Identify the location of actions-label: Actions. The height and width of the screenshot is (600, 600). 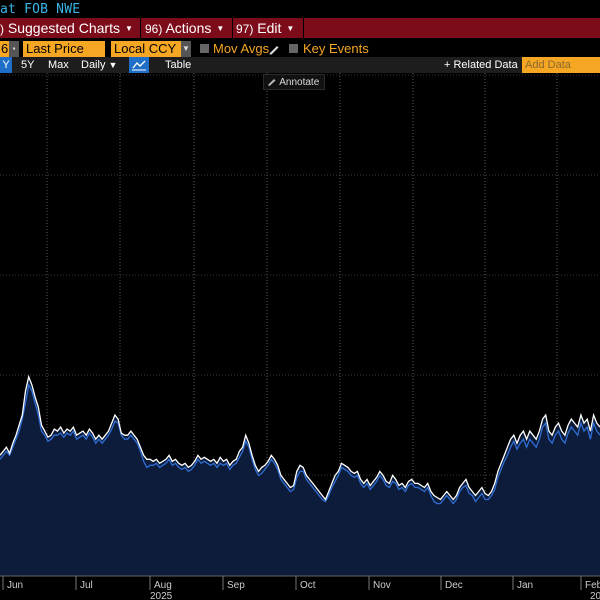
(188, 28).